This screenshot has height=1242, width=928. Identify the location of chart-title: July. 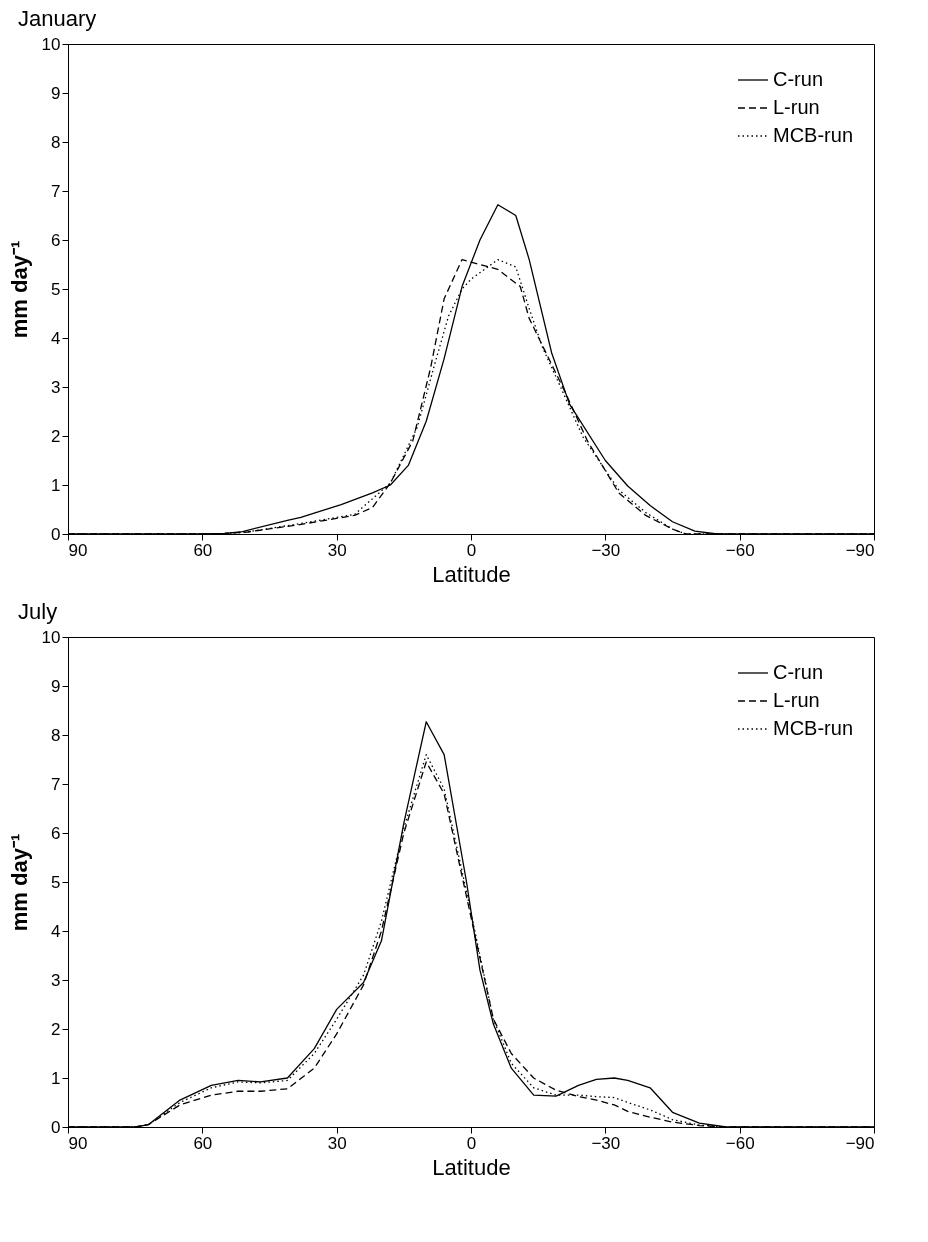
(38, 611).